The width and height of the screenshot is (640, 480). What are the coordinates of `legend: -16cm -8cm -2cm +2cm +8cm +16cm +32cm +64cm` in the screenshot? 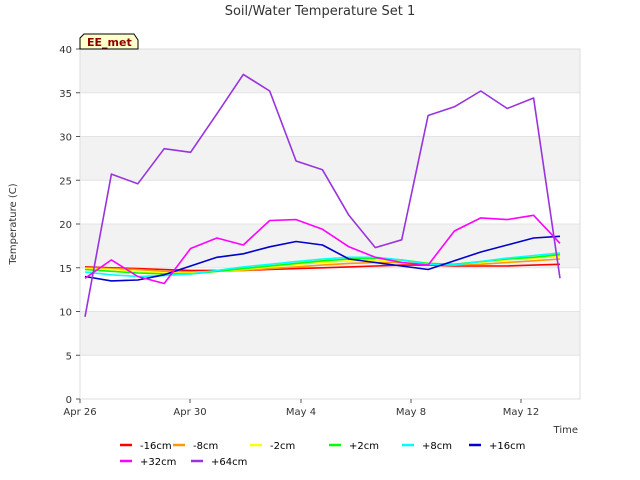 It's located at (322, 454).